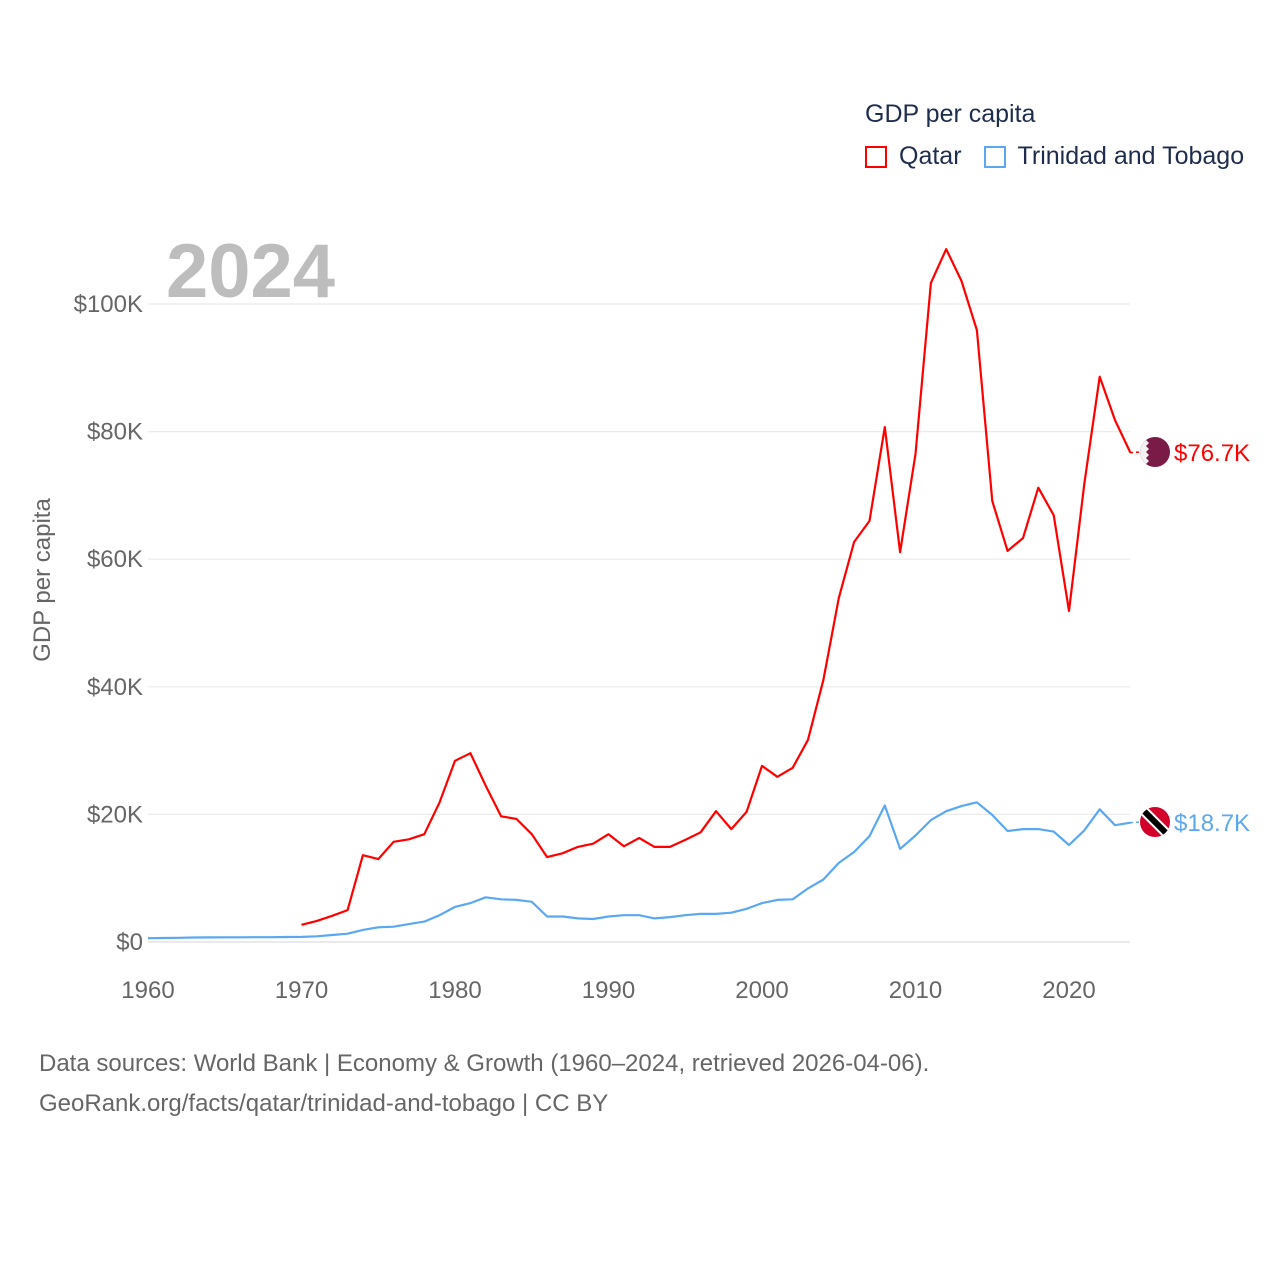 The image size is (1280, 1280). Describe the element at coordinates (1155, 452) in the screenshot. I see `qatar-flag-icon` at that location.